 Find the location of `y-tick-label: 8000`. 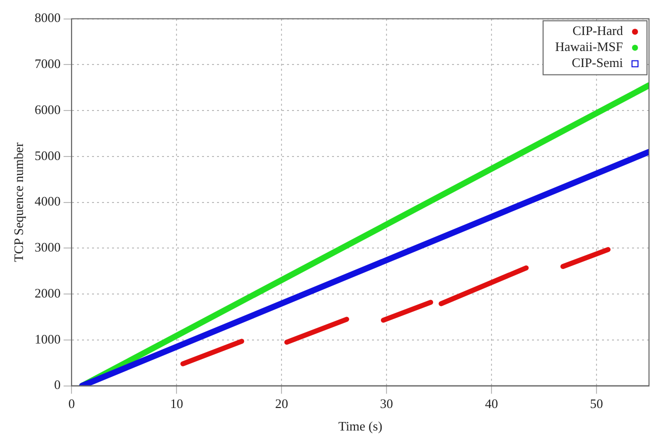

y-tick-label: 8000 is located at coordinates (47, 18).